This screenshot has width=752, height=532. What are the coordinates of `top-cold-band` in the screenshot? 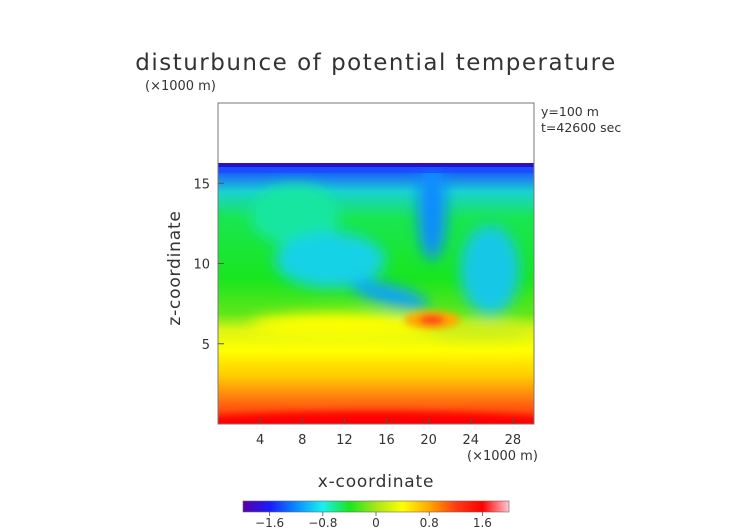 It's located at (376, 165).